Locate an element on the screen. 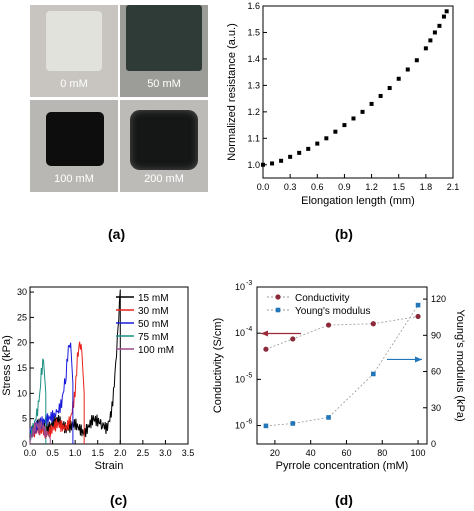  y-tick-label: 1.4 is located at coordinates (253, 59).